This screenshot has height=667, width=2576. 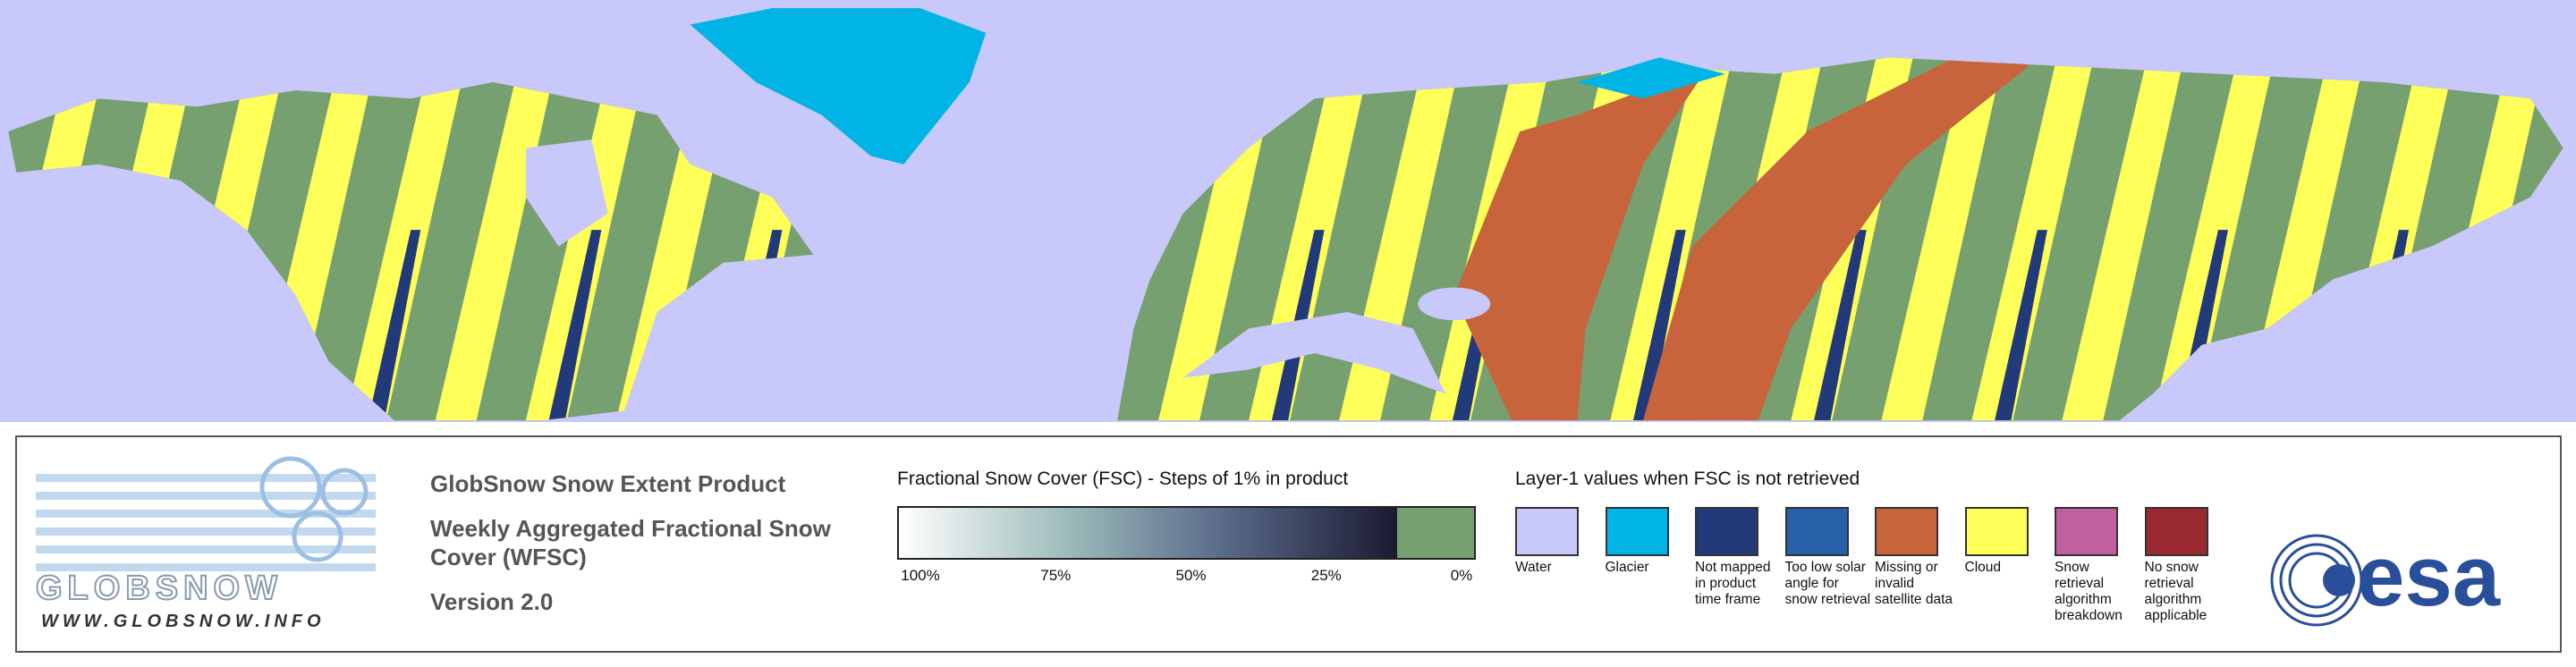 I want to click on colorbar, so click(x=1186, y=533).